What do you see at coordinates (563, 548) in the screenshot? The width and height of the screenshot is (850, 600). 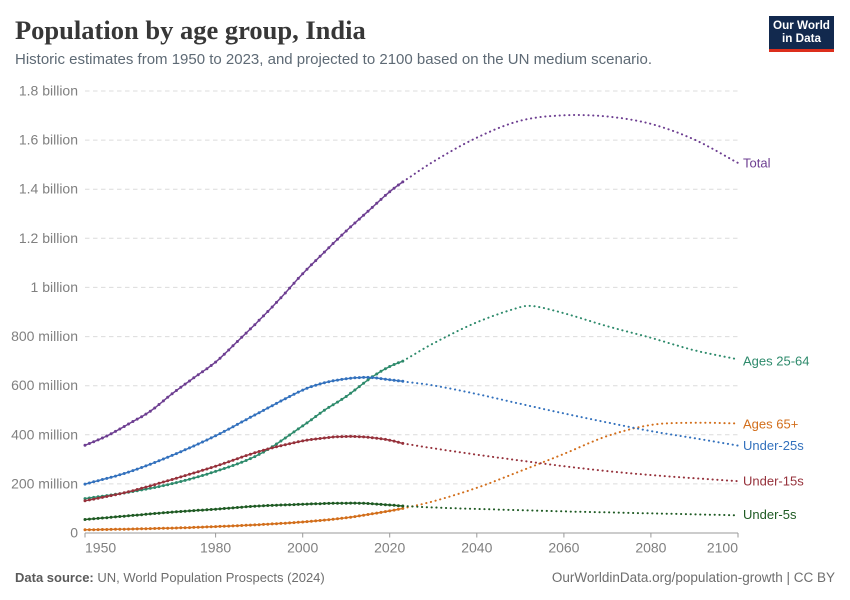 I see `svg-text: 2060` at bounding box center [563, 548].